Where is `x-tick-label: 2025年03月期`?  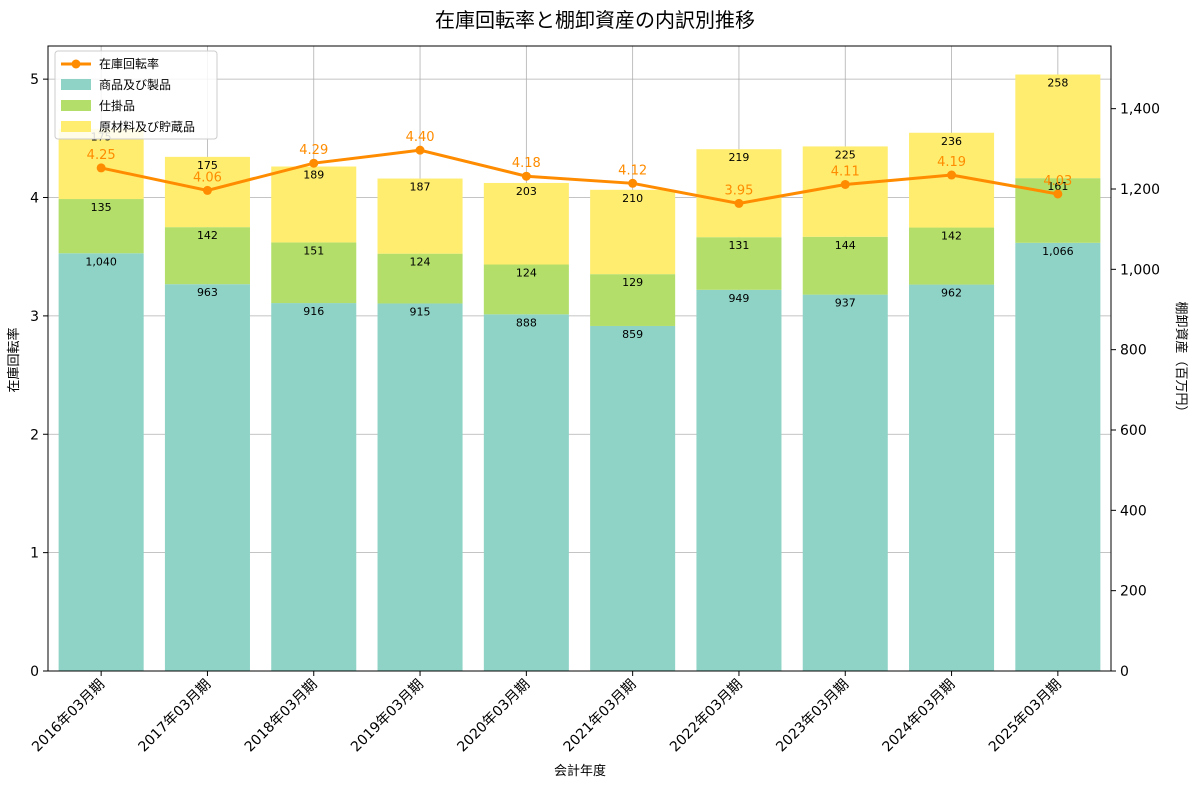 x-tick-label: 2025年03月期 is located at coordinates (1025, 716).